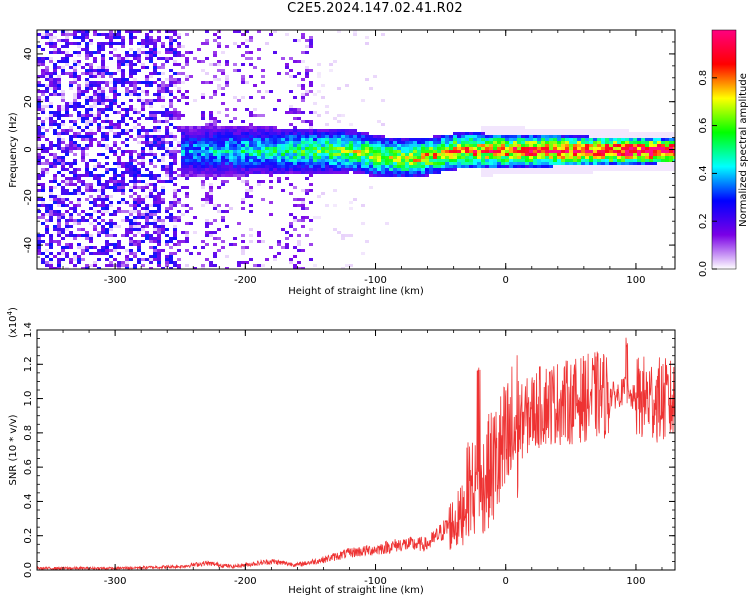  What do you see at coordinates (703, 78) in the screenshot?
I see `colorbar-tick-label: 0.8` at bounding box center [703, 78].